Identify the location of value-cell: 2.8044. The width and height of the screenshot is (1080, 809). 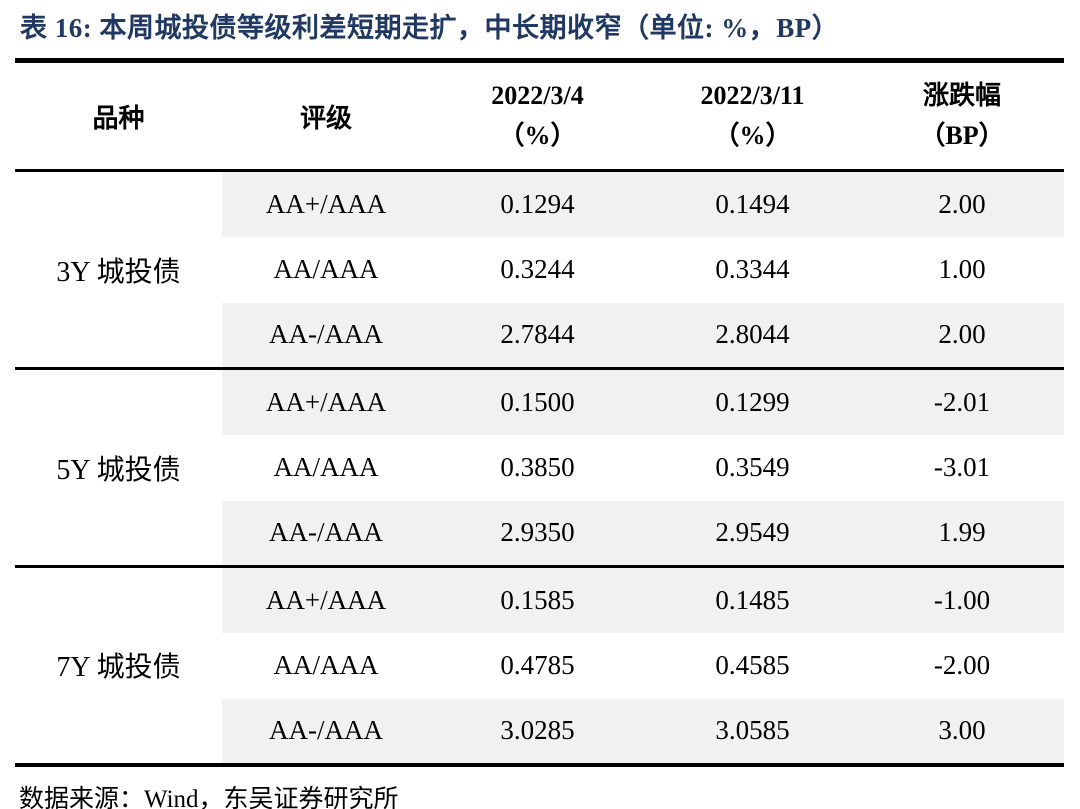
(752, 335).